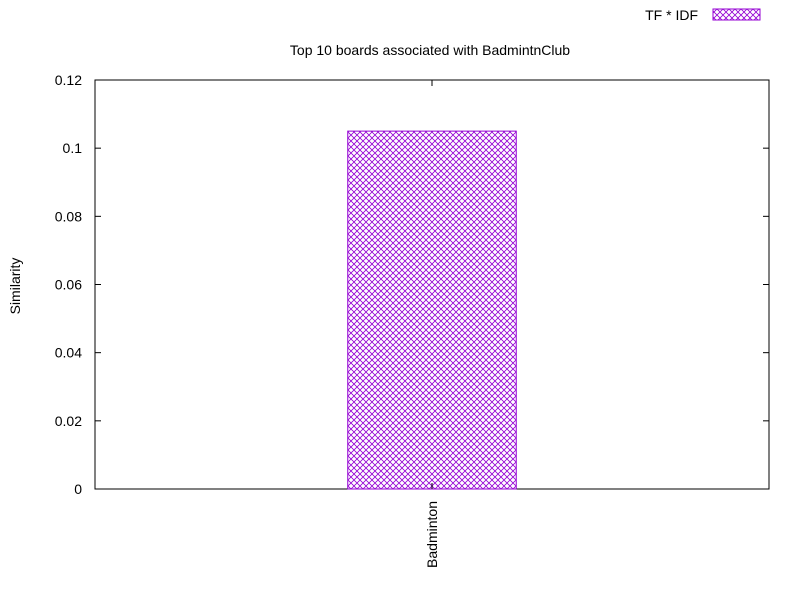 Image resolution: width=800 pixels, height=600 pixels. Describe the element at coordinates (68, 421) in the screenshot. I see `y-tick-label: 0.02` at that location.